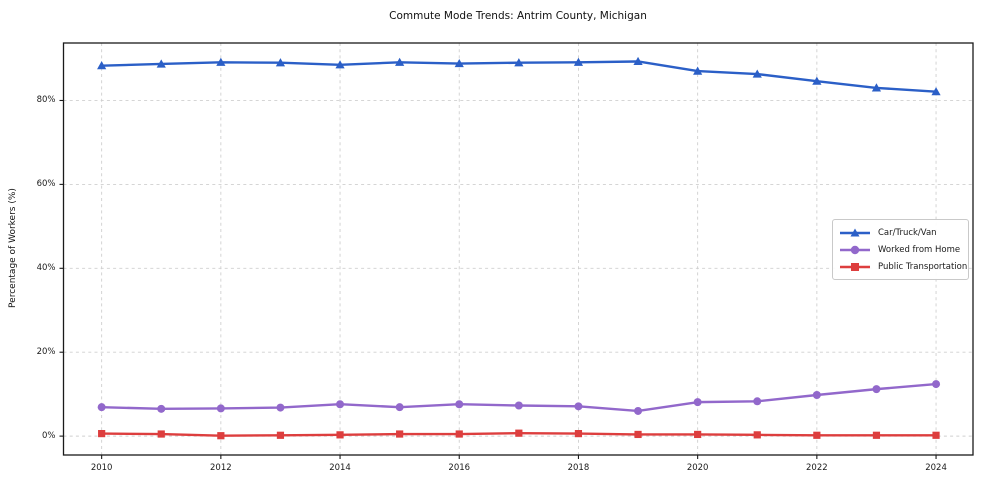 The image size is (990, 490). What do you see at coordinates (919, 249) in the screenshot?
I see `legend-label: Worked from Home` at bounding box center [919, 249].